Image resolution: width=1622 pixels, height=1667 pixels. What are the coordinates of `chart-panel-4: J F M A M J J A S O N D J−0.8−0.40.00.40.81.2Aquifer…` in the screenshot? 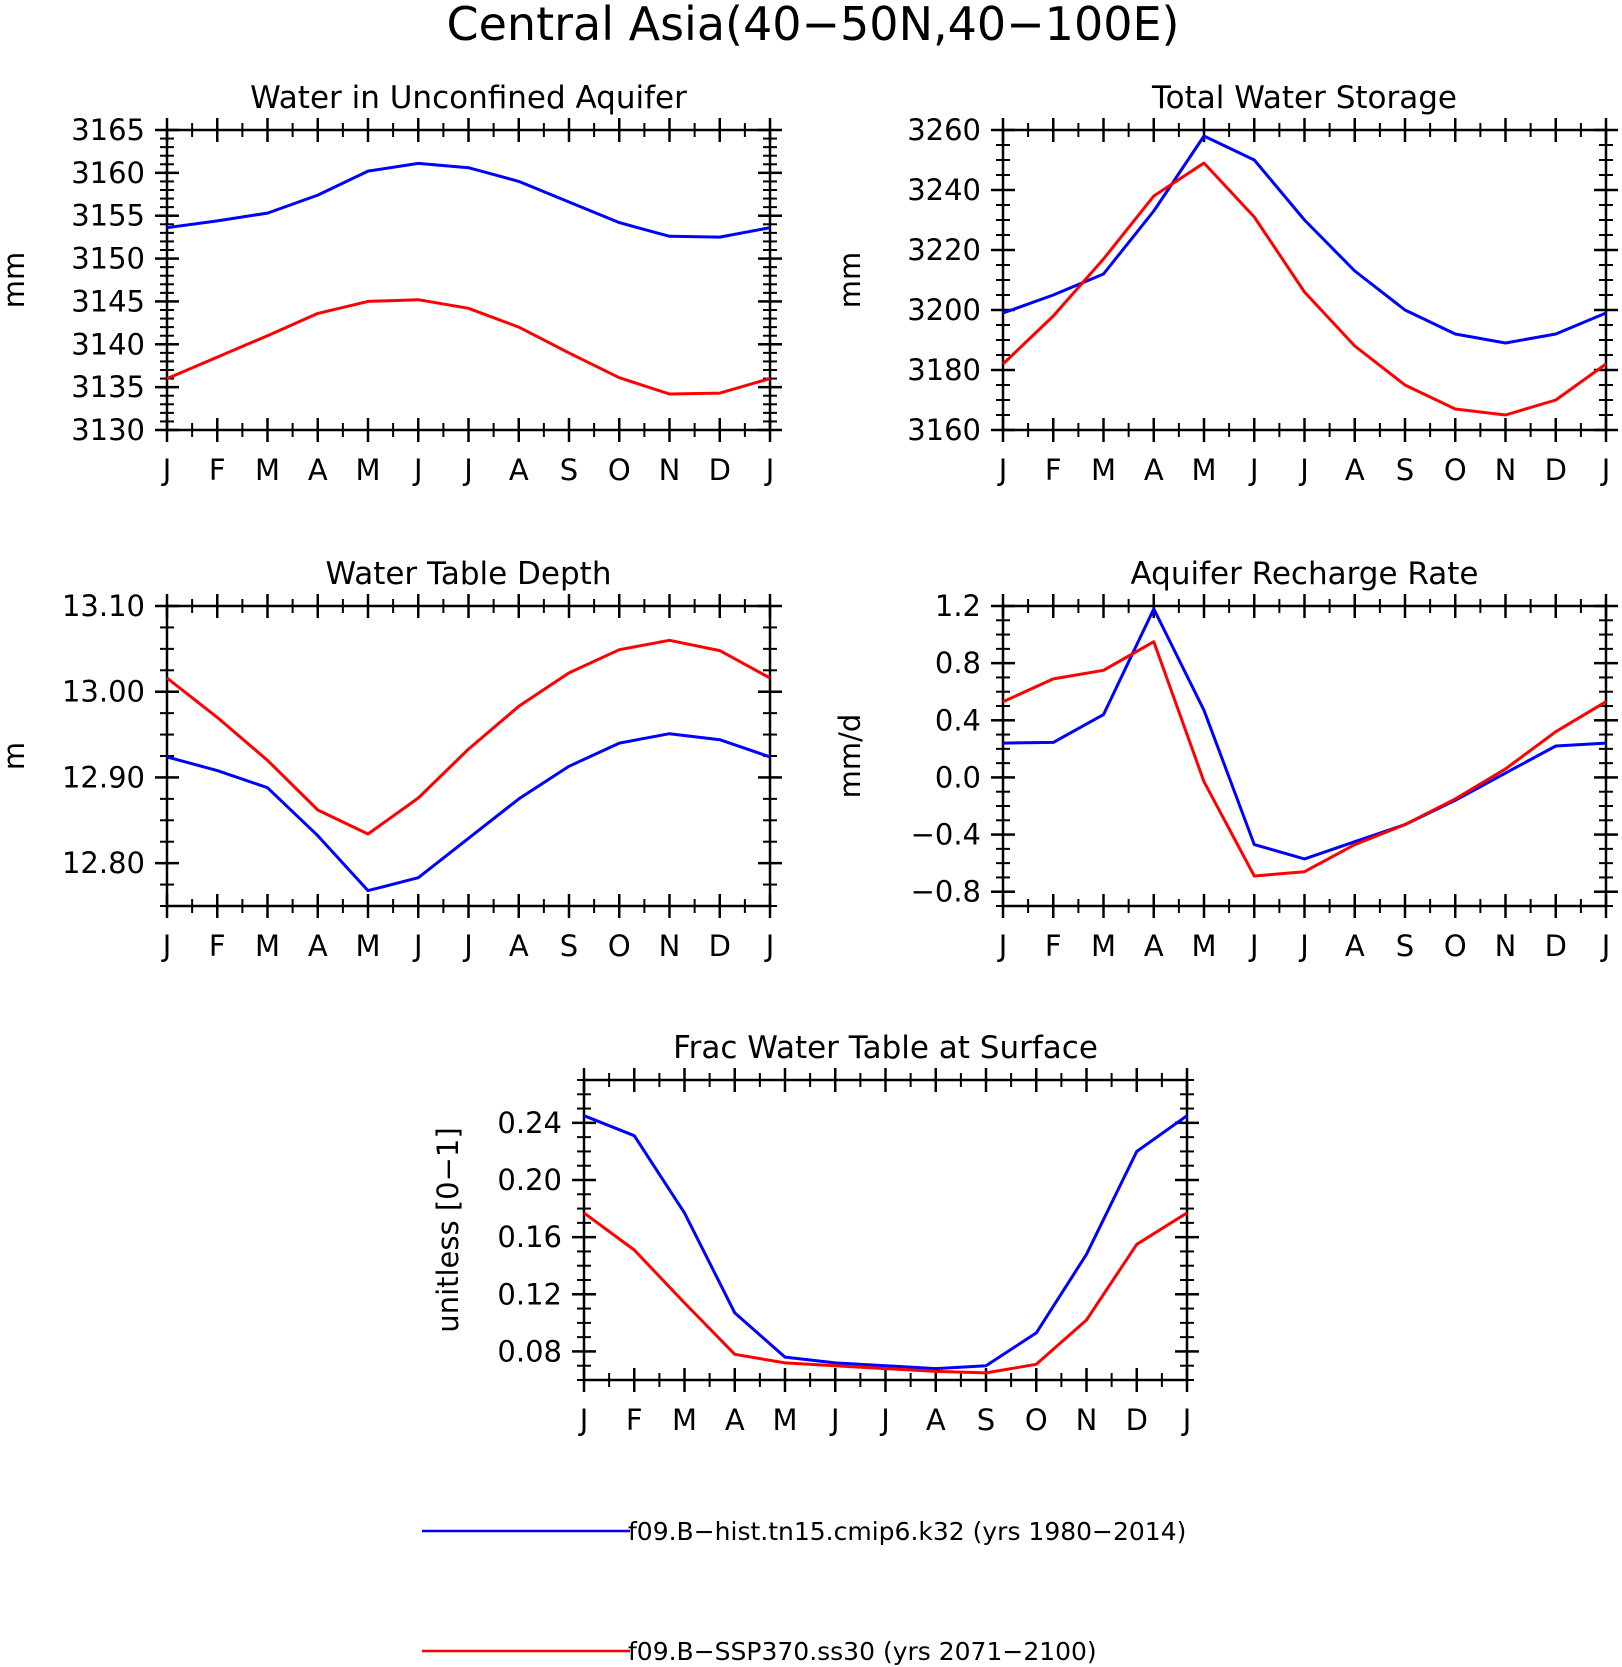 It's located at (1225, 759).